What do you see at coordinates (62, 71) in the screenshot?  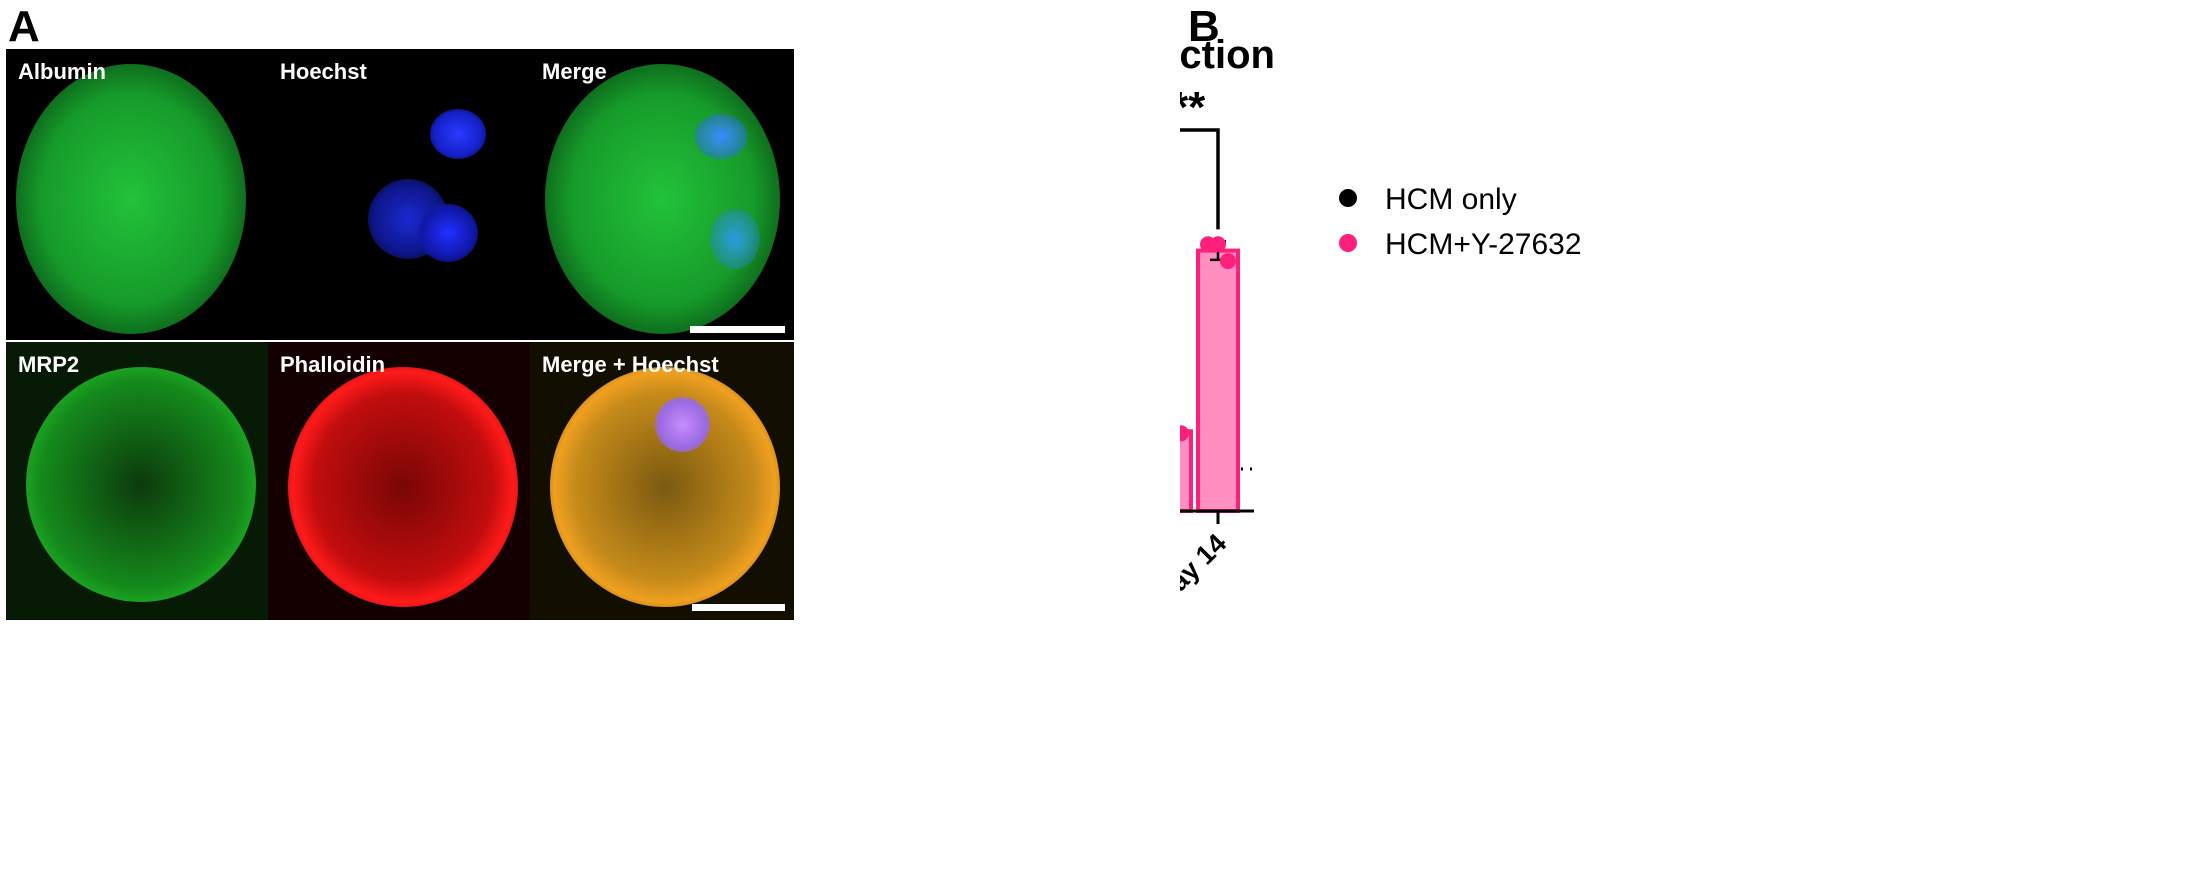 I see `micrograph-label: Albumin` at bounding box center [62, 71].